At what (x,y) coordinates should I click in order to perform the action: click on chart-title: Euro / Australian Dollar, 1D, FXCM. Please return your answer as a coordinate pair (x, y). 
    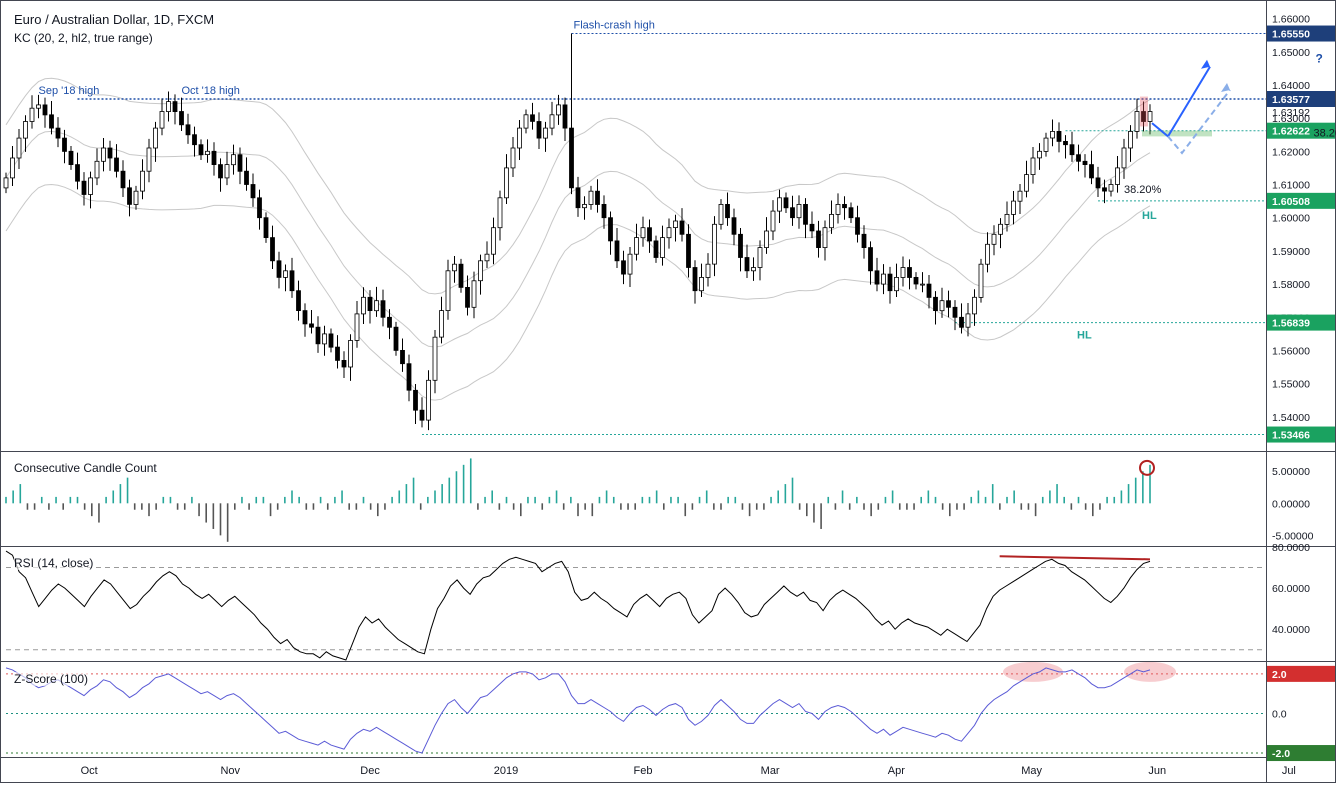
    Looking at the image, I should click on (114, 19).